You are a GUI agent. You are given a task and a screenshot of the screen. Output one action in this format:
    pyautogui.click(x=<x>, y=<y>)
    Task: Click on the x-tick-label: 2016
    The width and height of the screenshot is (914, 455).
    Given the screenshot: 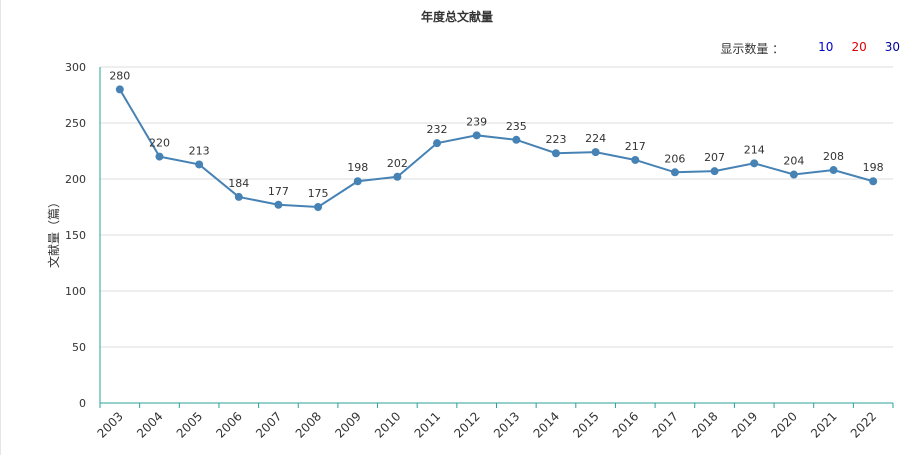 What is the action you would take?
    pyautogui.click(x=625, y=424)
    